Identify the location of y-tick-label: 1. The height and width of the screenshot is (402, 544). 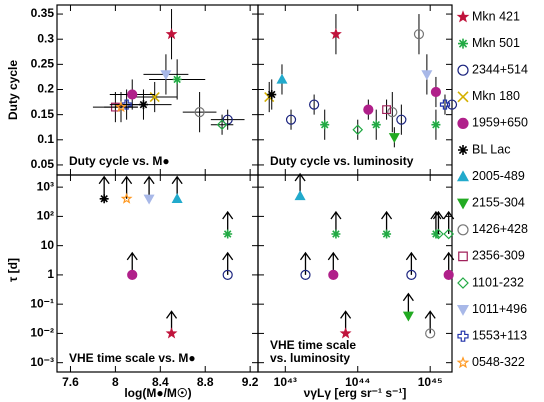
(50, 274).